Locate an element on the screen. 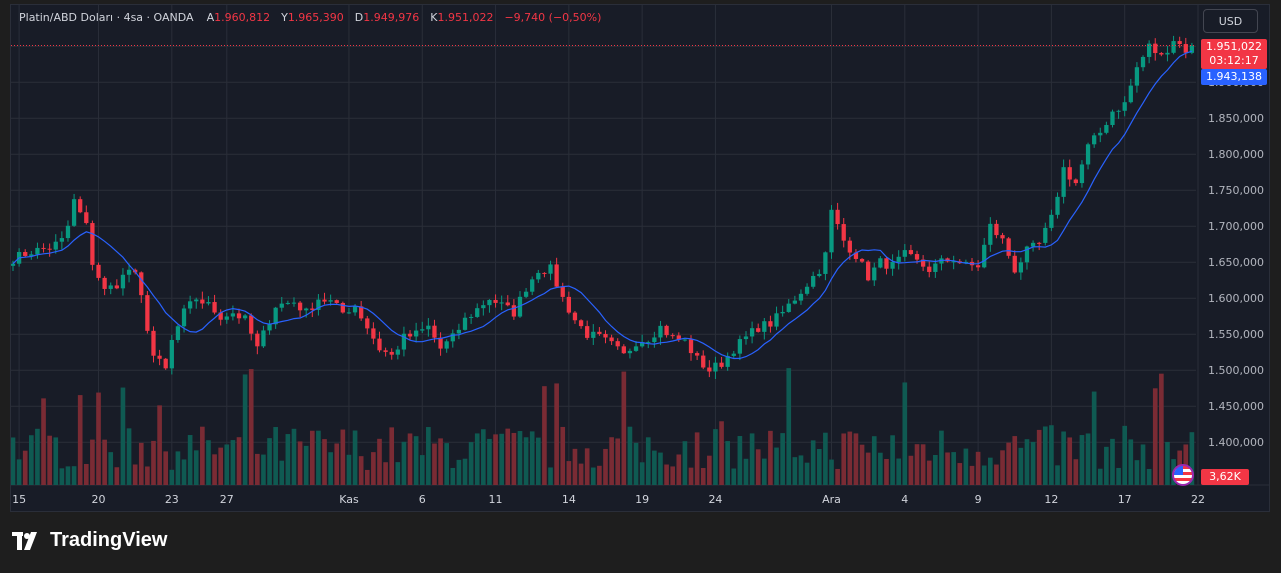 The height and width of the screenshot is (573, 1281). tradingview-logo: TradingView is located at coordinates (89, 540).